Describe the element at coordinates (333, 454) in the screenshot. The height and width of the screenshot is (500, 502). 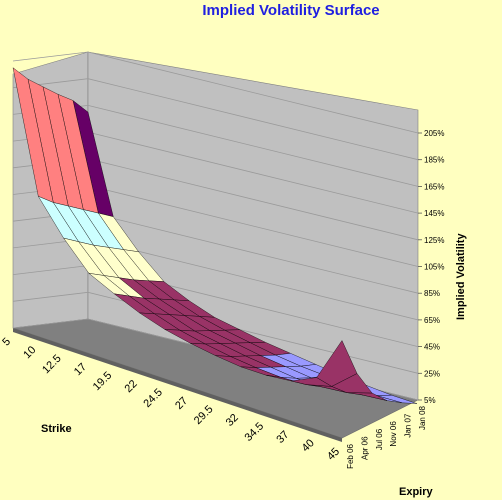
I see `strike-tick-label: 45` at that location.